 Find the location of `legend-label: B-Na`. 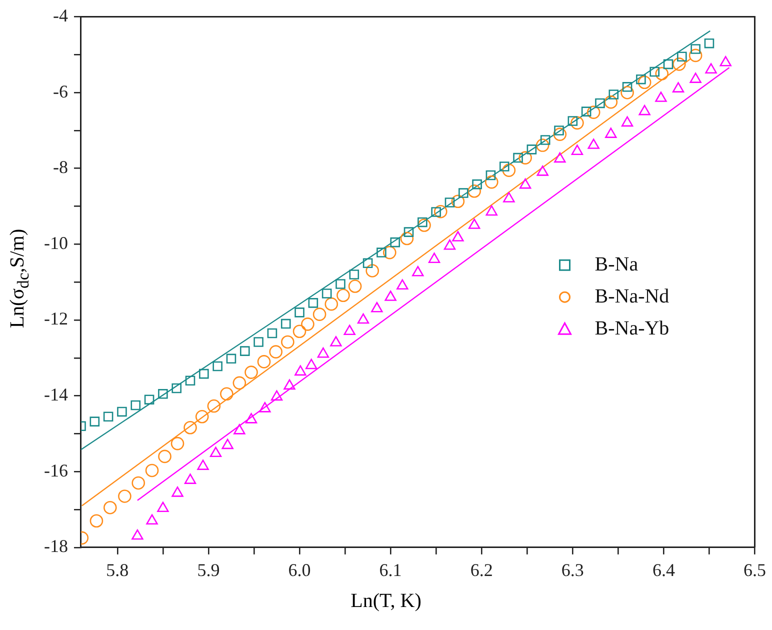

legend-label: B-Na is located at coordinates (616, 264).